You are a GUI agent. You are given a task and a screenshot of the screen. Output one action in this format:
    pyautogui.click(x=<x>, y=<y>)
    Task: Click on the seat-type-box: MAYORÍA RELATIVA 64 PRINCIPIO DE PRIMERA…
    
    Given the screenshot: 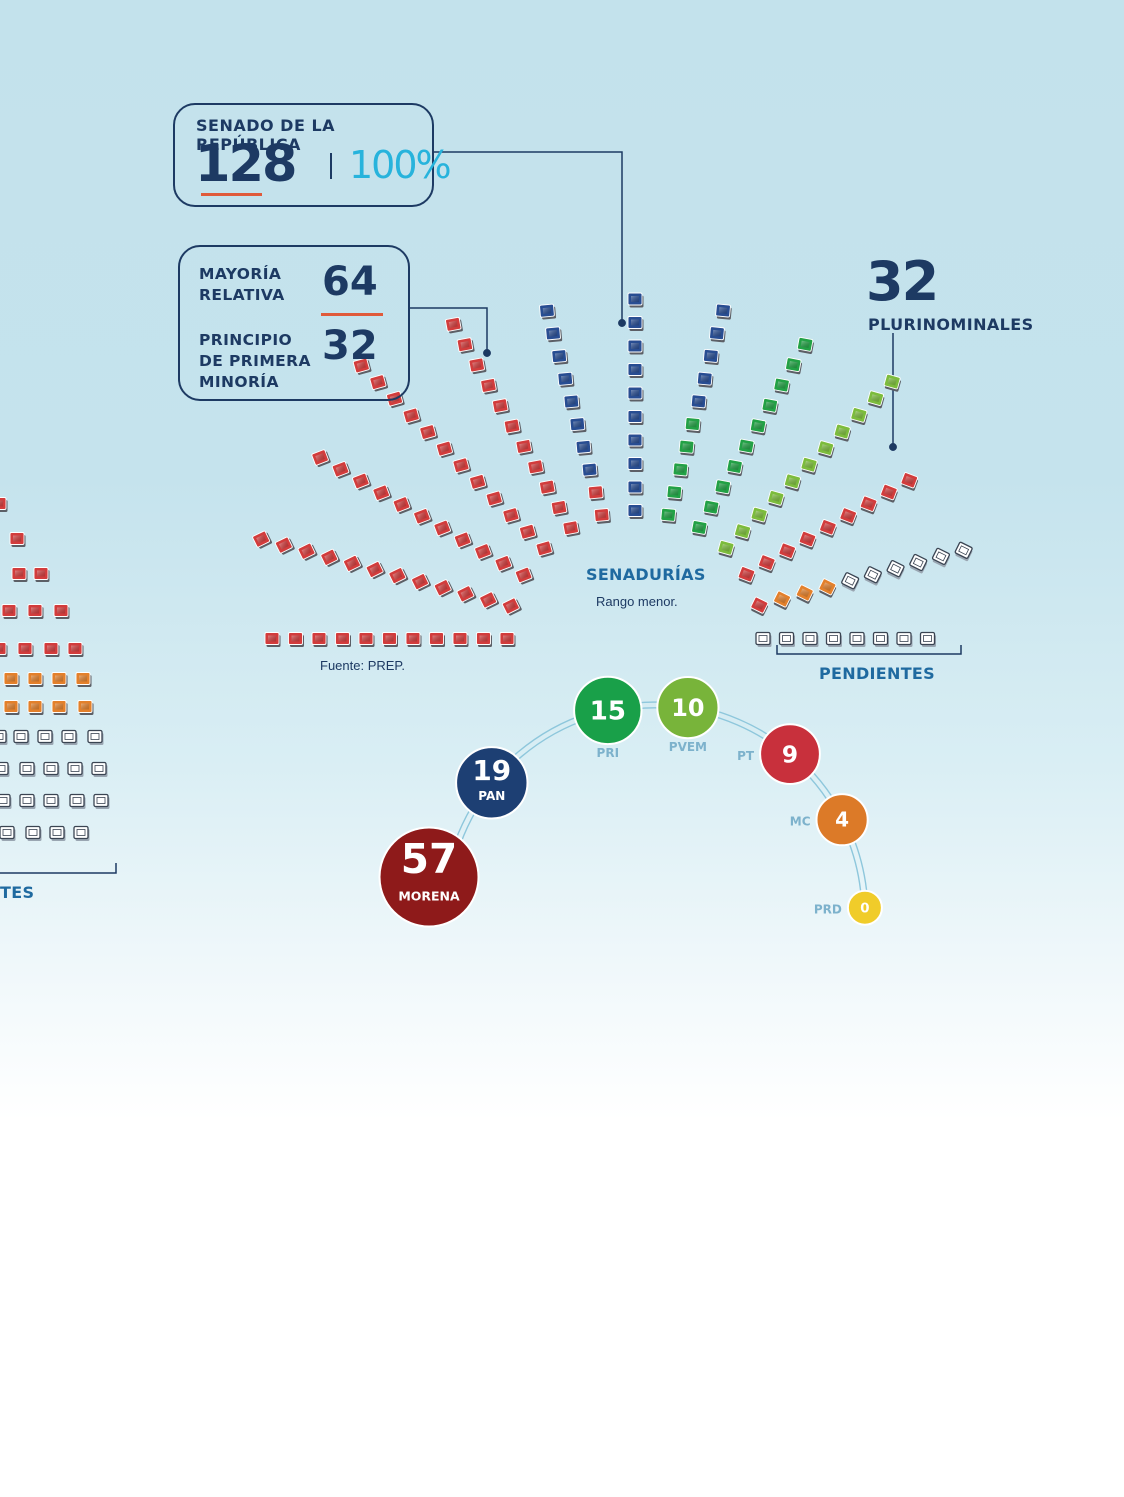 What is the action you would take?
    pyautogui.click(x=294, y=323)
    